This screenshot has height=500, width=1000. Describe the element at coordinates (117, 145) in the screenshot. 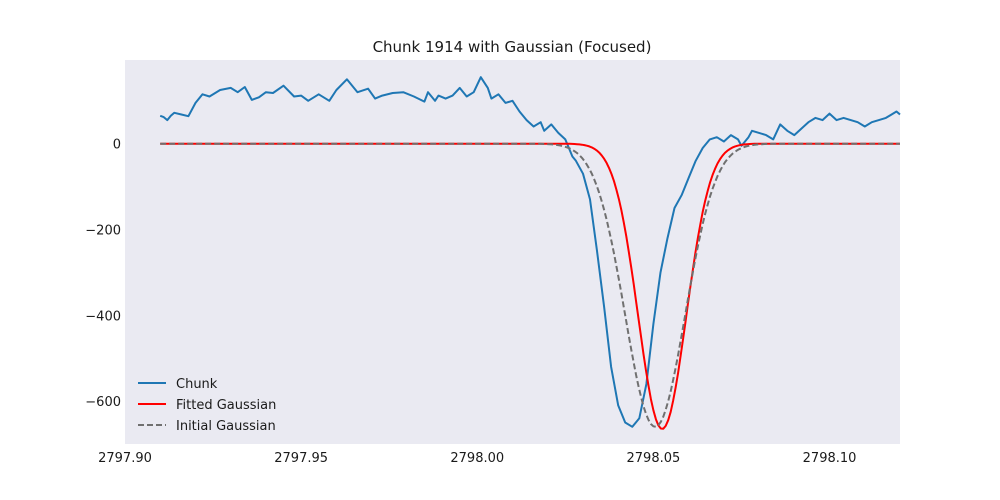

I see `y-tick-label: 0` at that location.